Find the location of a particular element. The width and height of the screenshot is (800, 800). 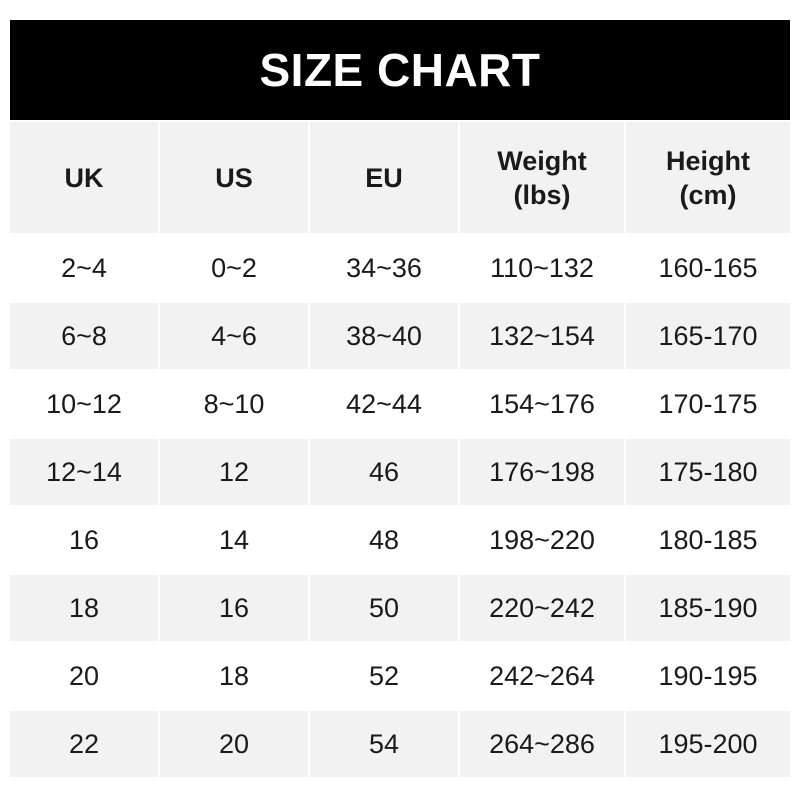

cell-us: 18 is located at coordinates (234, 676).